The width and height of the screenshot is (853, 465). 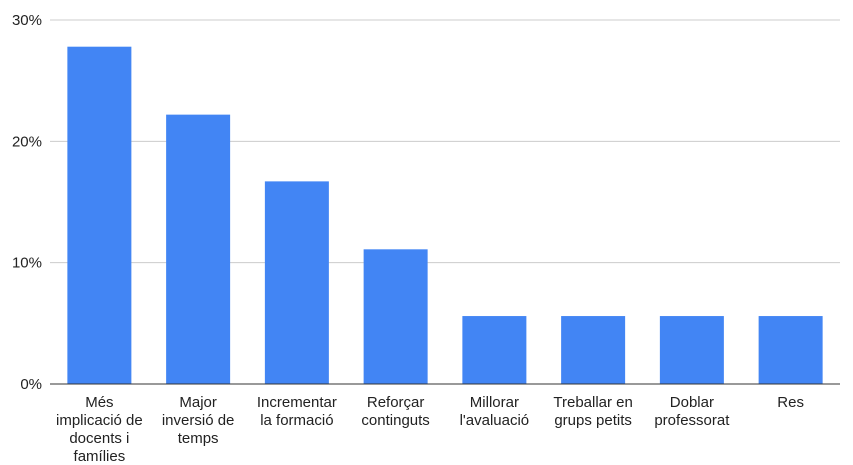 I want to click on x-tick-label-line: professorat, so click(x=692, y=420).